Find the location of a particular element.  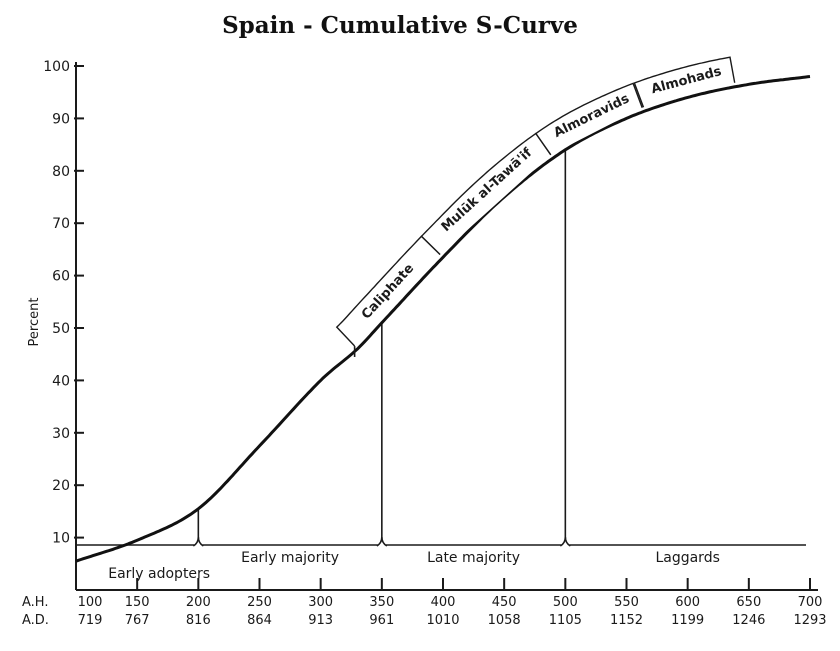

x-tick-label-ah: 200 is located at coordinates (198, 602).